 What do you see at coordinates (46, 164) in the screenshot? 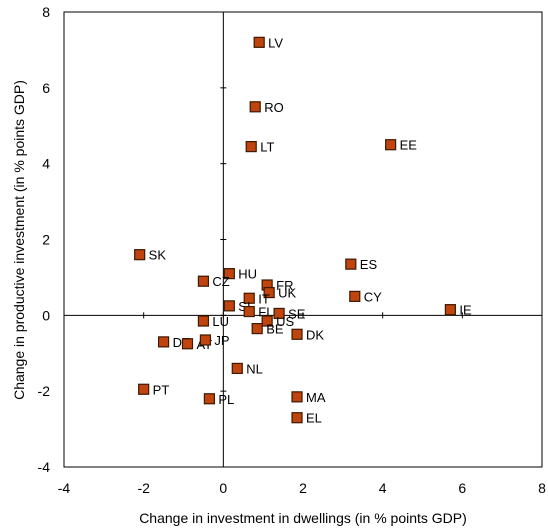
I see `y-tick-label: 4` at bounding box center [46, 164].